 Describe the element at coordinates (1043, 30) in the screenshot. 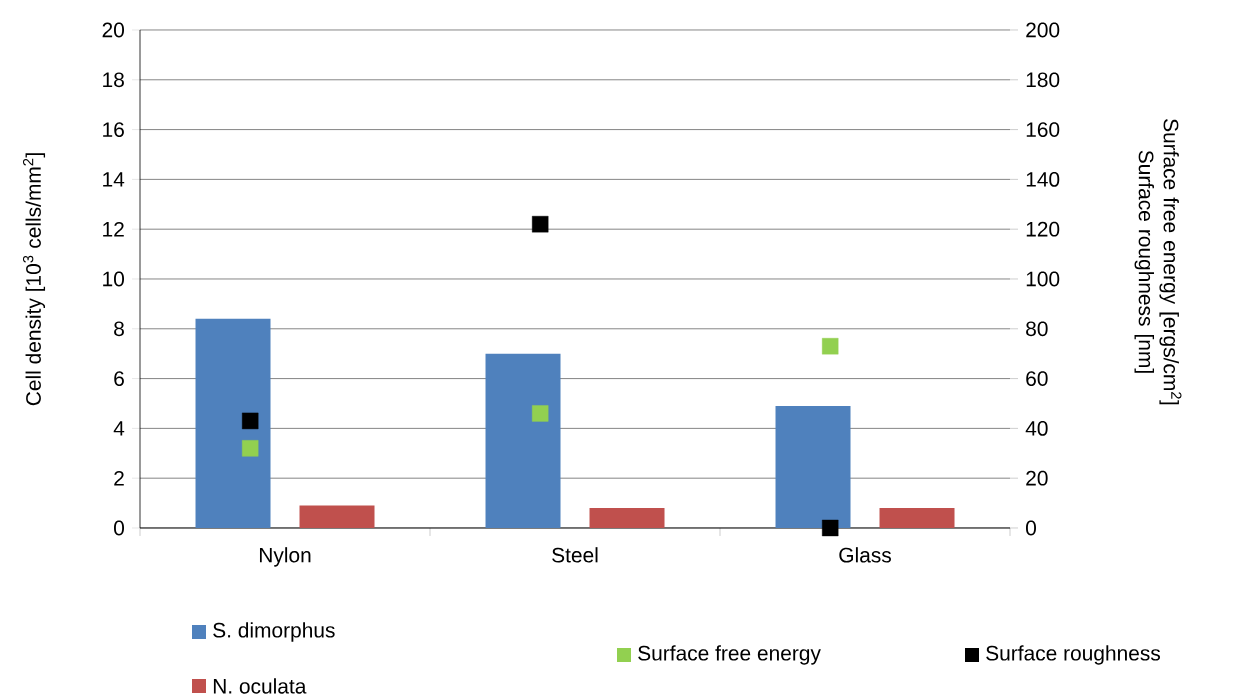

I see `y2-tick-label: 200` at that location.